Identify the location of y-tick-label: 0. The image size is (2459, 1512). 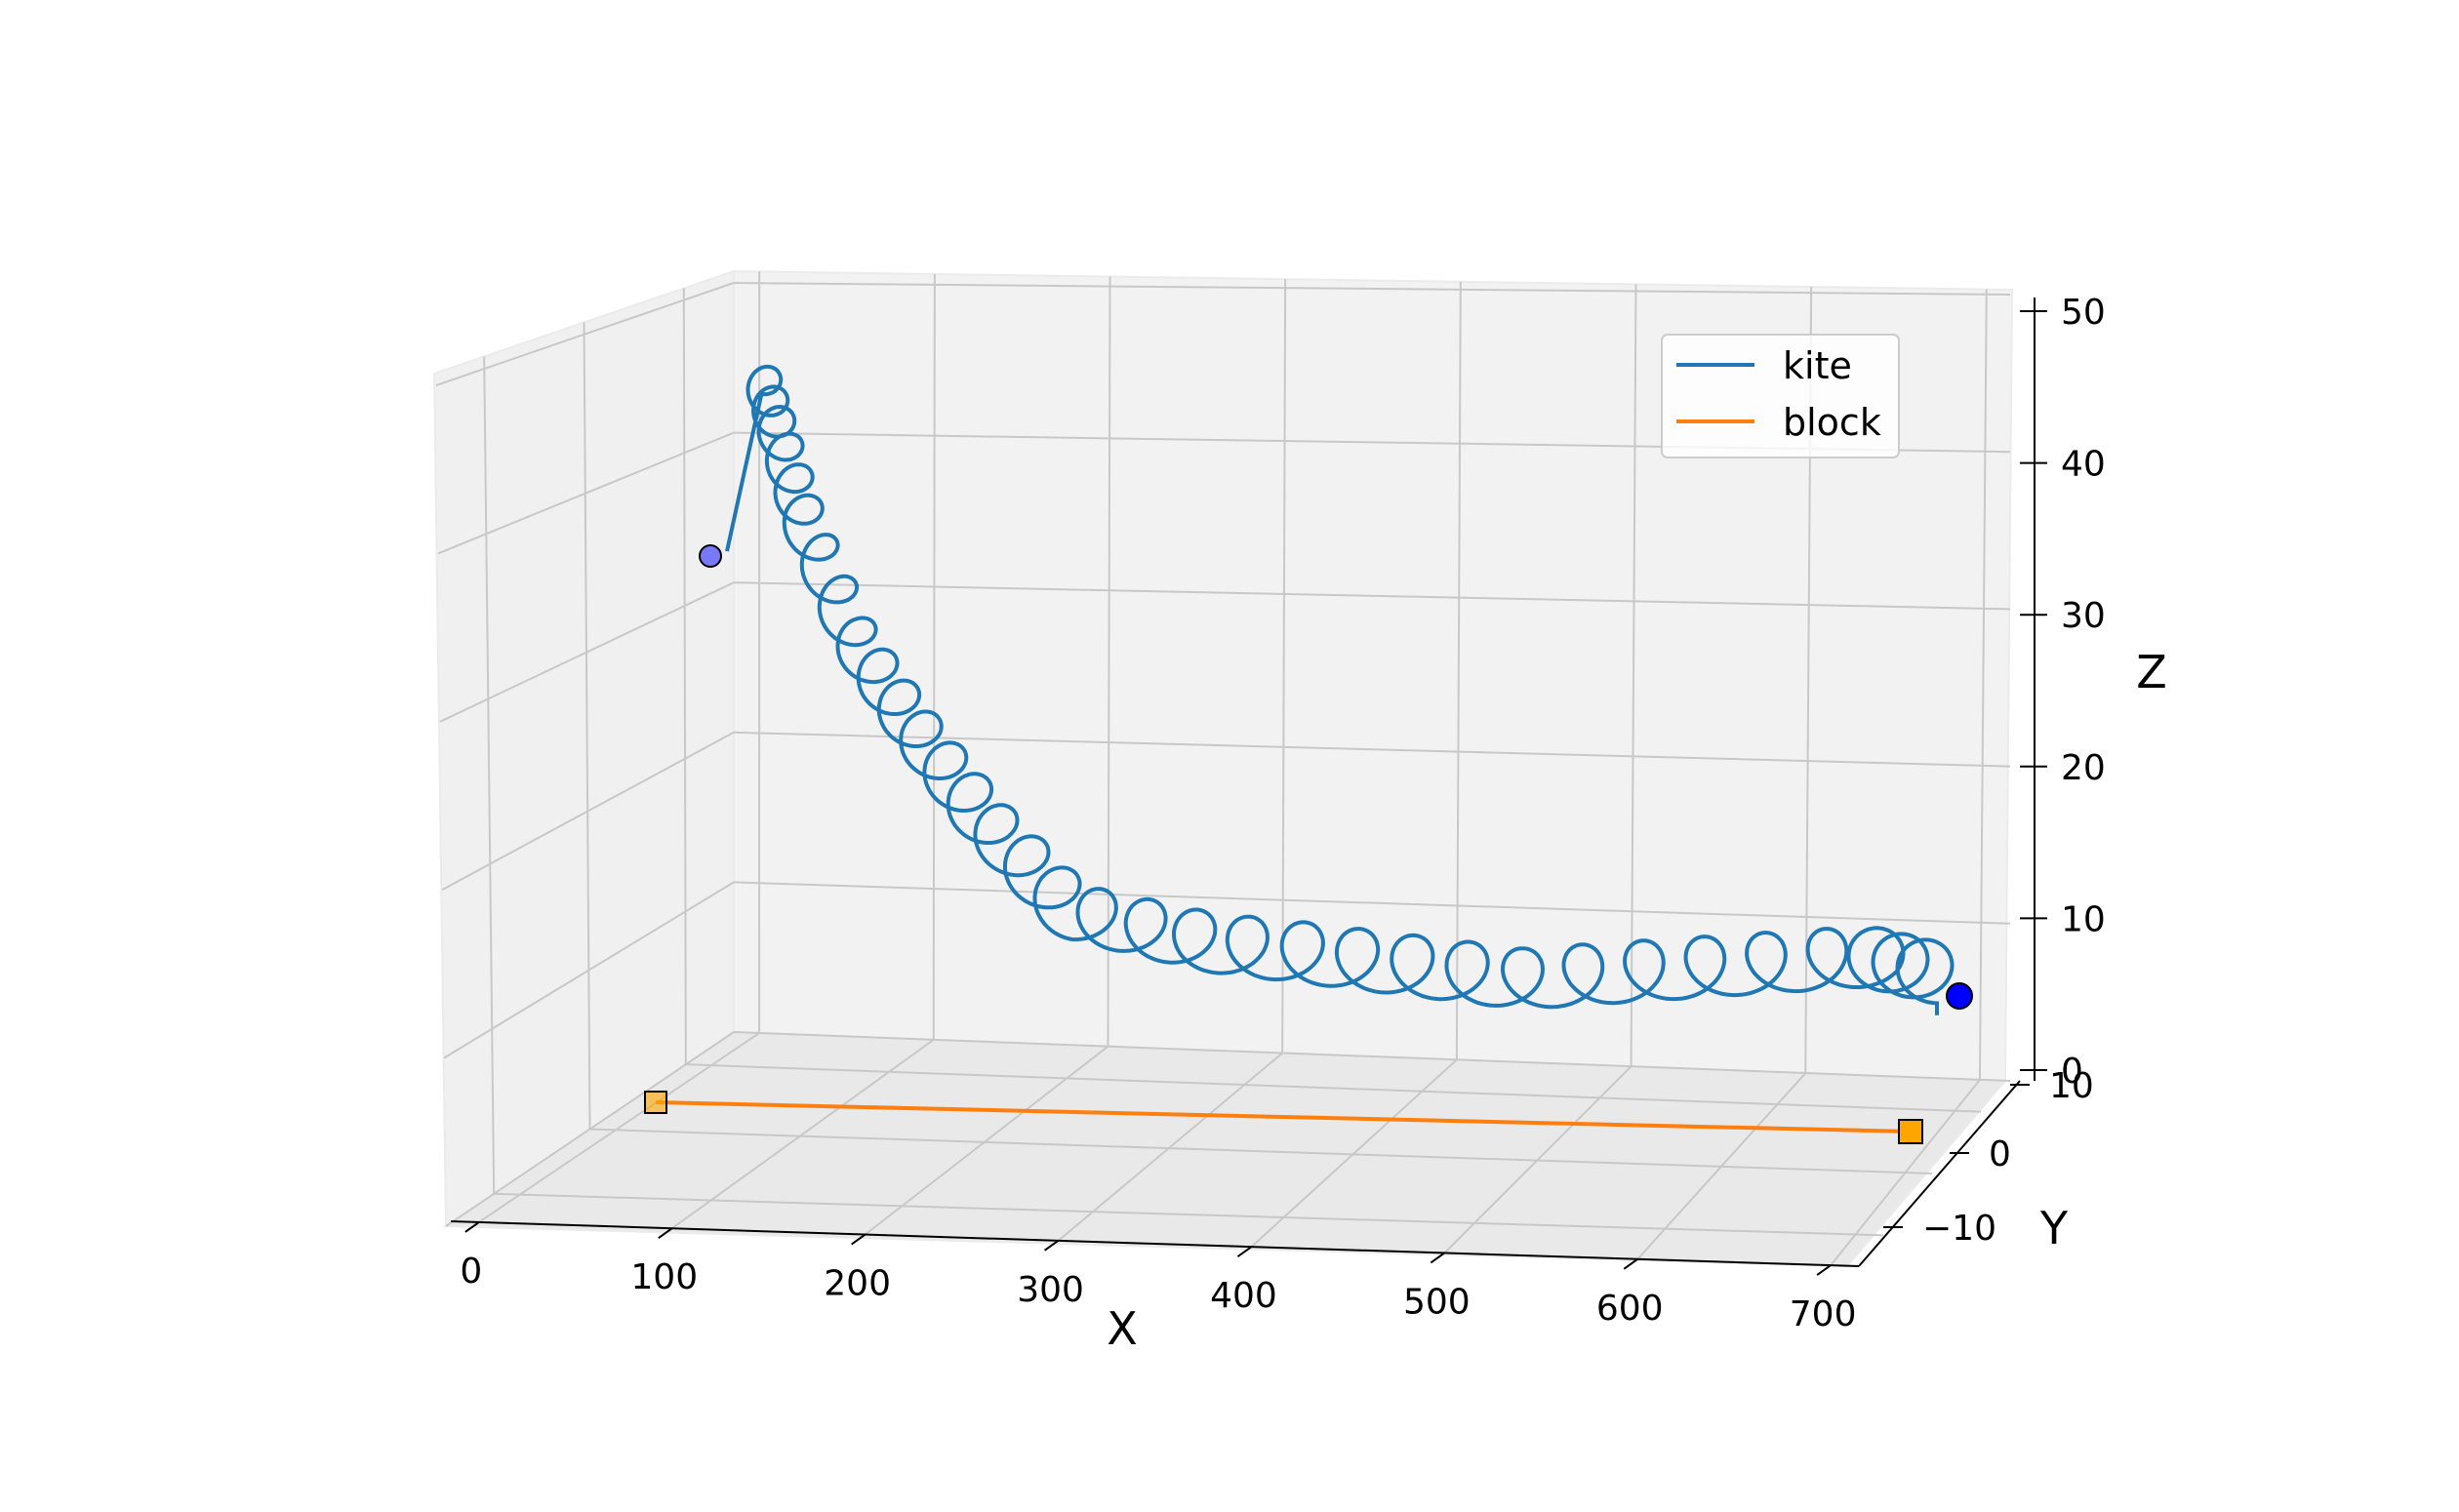
(2000, 1154).